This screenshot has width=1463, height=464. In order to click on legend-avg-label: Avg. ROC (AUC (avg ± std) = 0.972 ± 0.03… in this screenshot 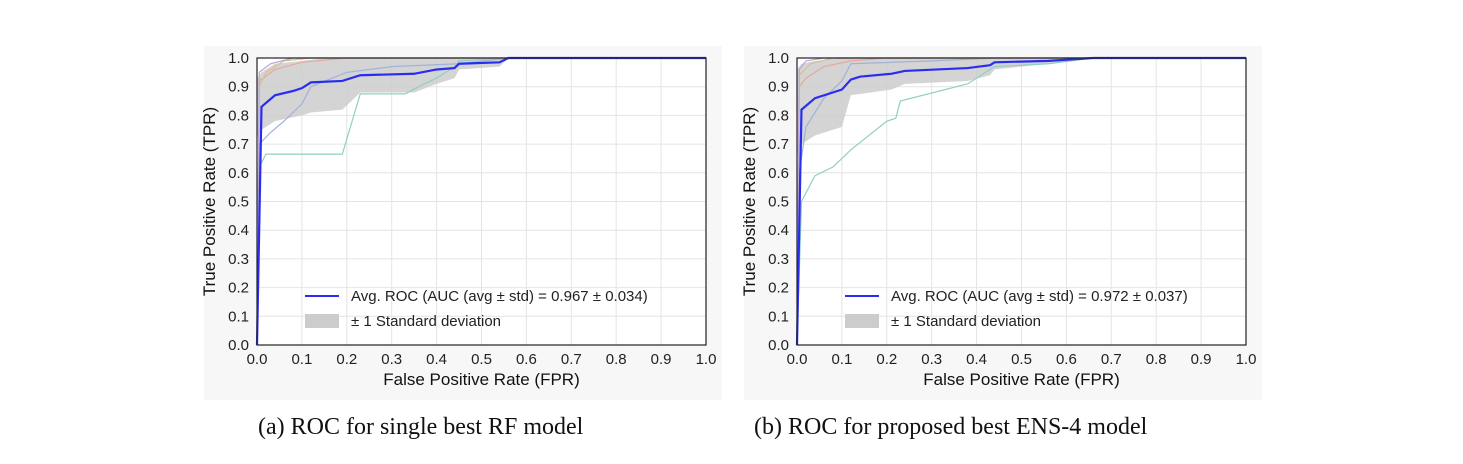, I will do `click(1039, 296)`.